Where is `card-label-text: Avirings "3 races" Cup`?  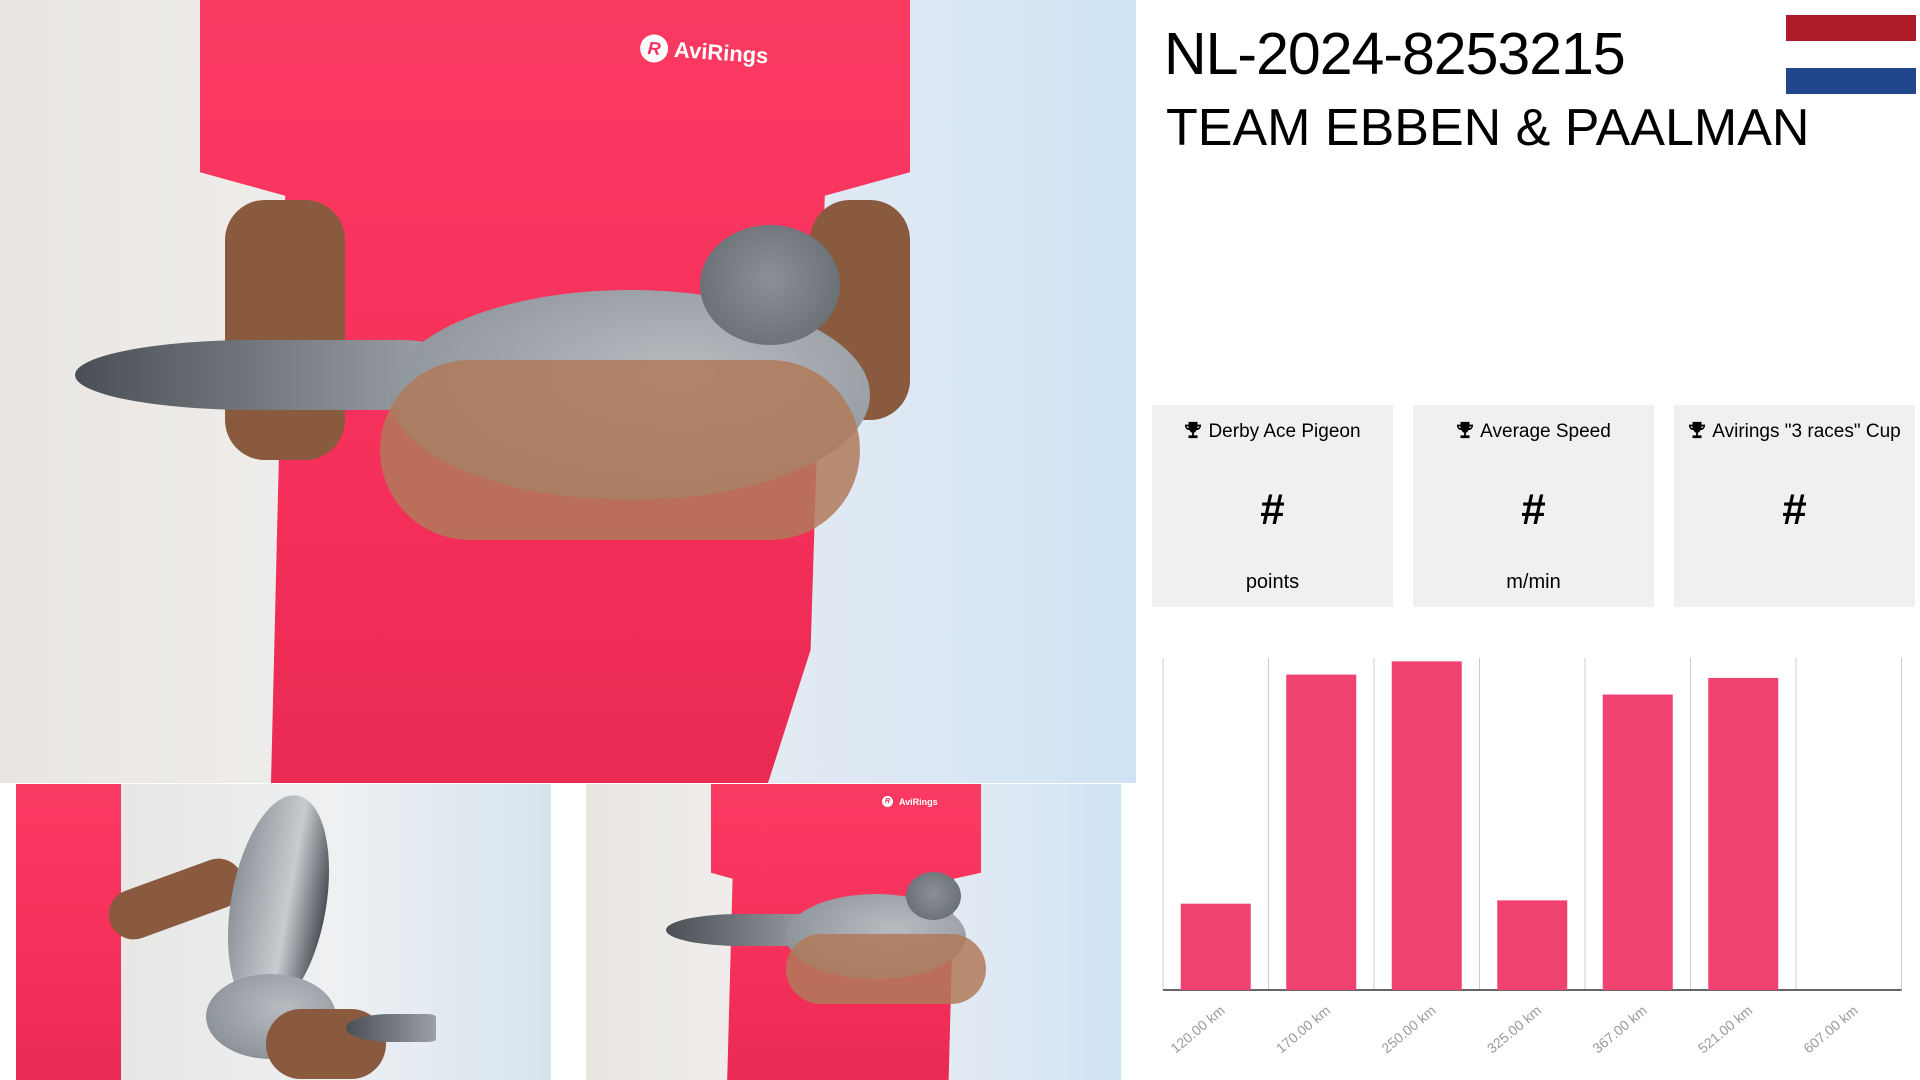
card-label-text: Avirings "3 races" Cup is located at coordinates (1806, 431).